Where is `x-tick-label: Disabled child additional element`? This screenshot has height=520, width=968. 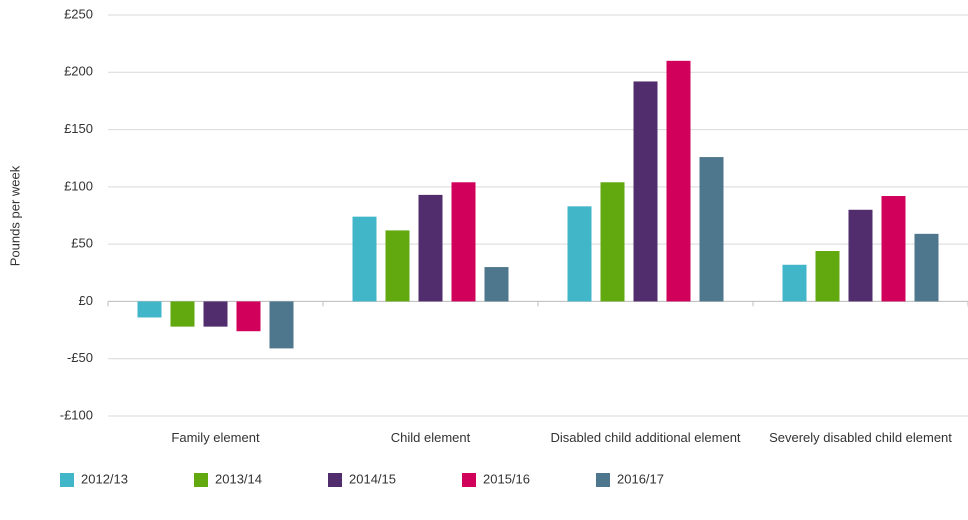 x-tick-label: Disabled child additional element is located at coordinates (645, 437).